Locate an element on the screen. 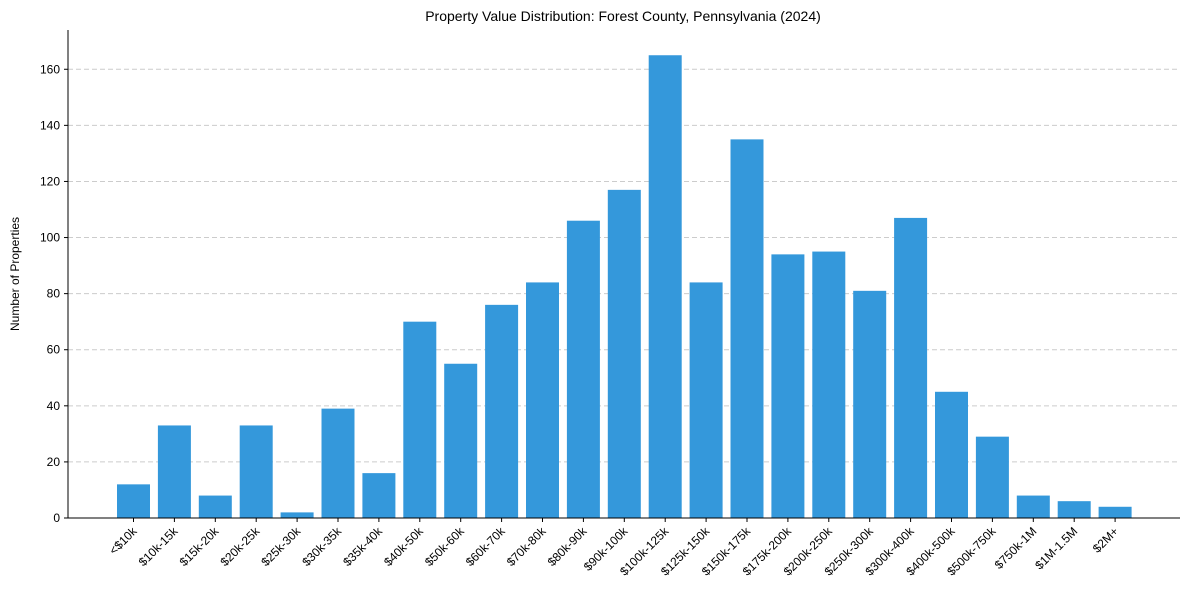 This screenshot has width=1189, height=590. y-tick-label: 100 is located at coordinates (50, 238).